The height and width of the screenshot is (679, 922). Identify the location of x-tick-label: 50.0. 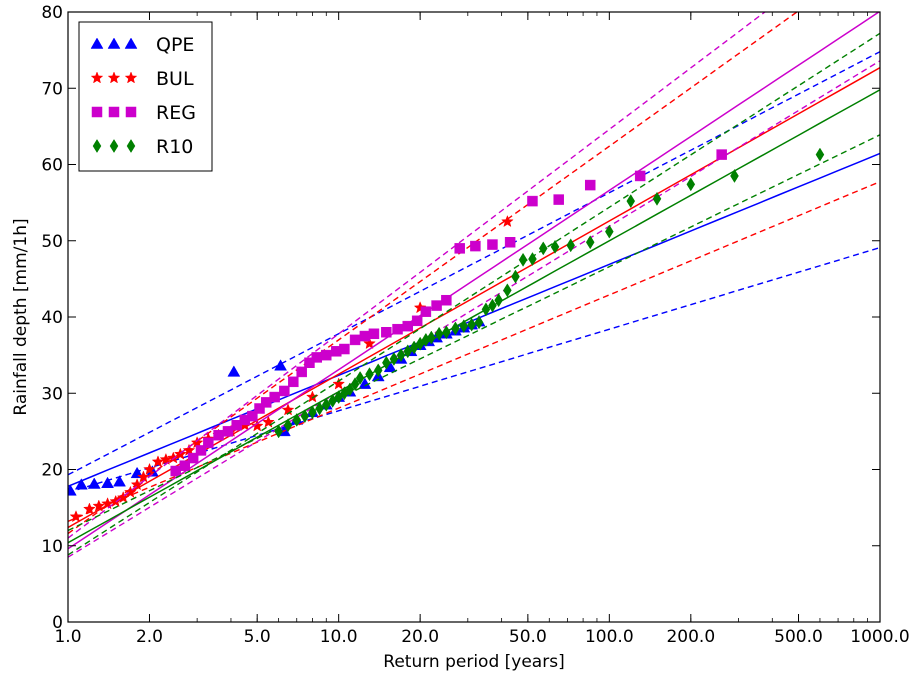
(528, 637).